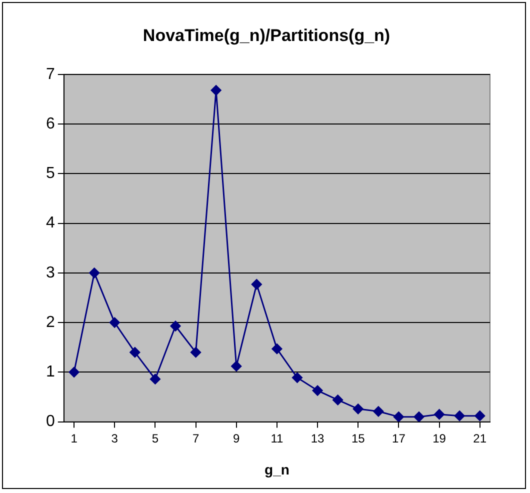  Describe the element at coordinates (50, 372) in the screenshot. I see `y-tick-label: 1` at that location.